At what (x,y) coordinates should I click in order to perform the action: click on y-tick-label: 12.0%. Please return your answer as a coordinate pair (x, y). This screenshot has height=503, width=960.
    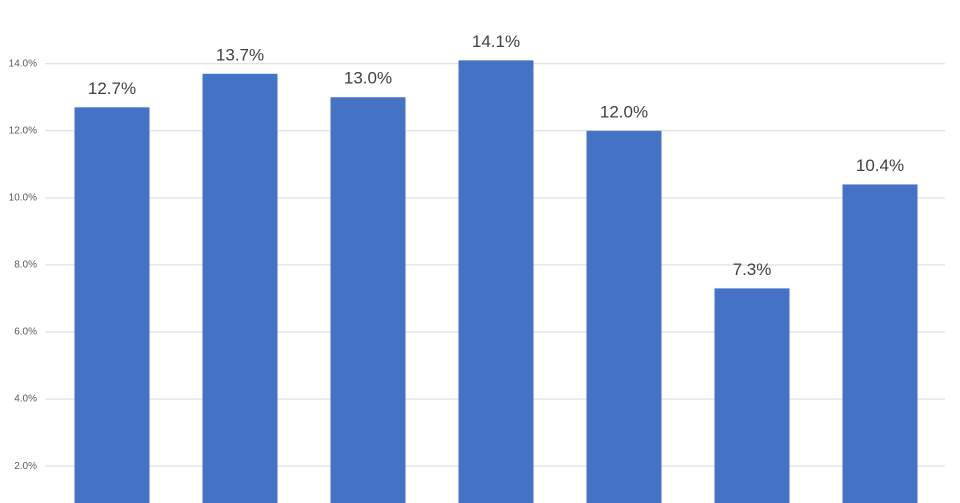
    Looking at the image, I should click on (23, 130).